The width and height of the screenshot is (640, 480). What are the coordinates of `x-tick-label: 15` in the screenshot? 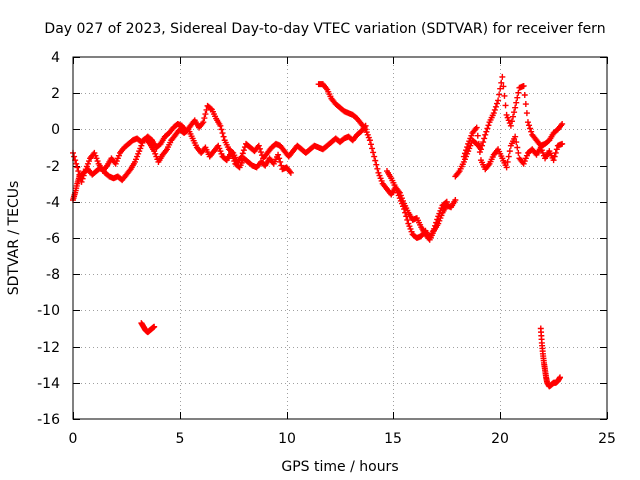 It's located at (393, 439).